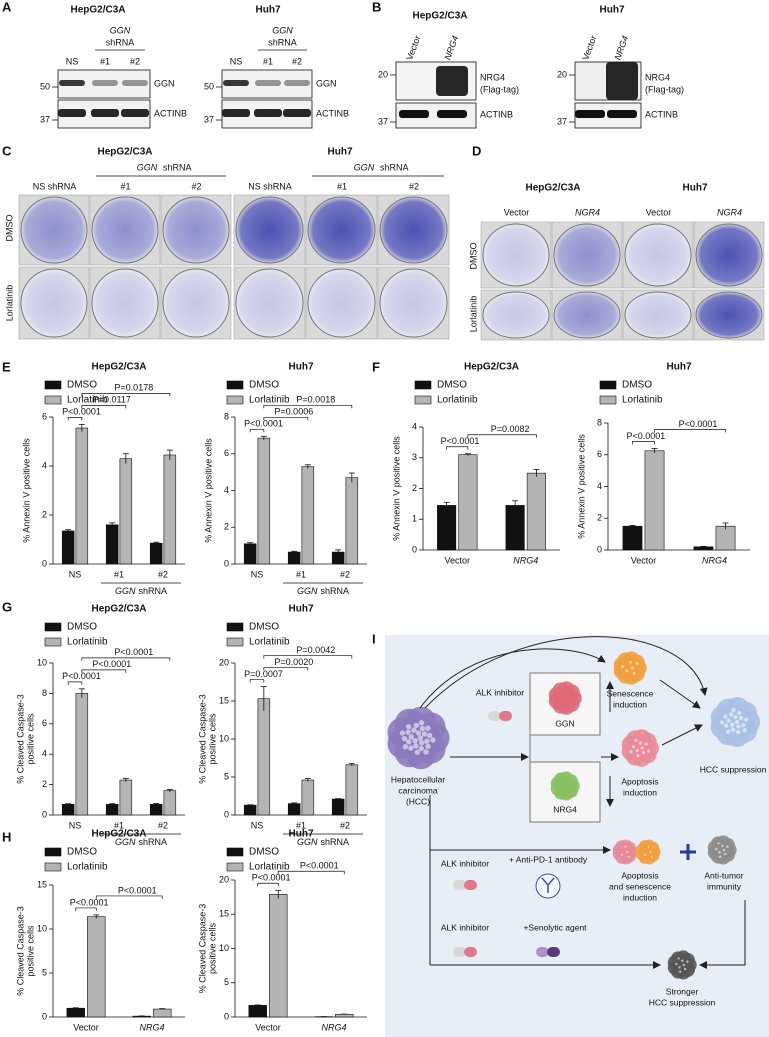  What do you see at coordinates (413, 47) in the screenshot?
I see `lane-label: Vector` at bounding box center [413, 47].